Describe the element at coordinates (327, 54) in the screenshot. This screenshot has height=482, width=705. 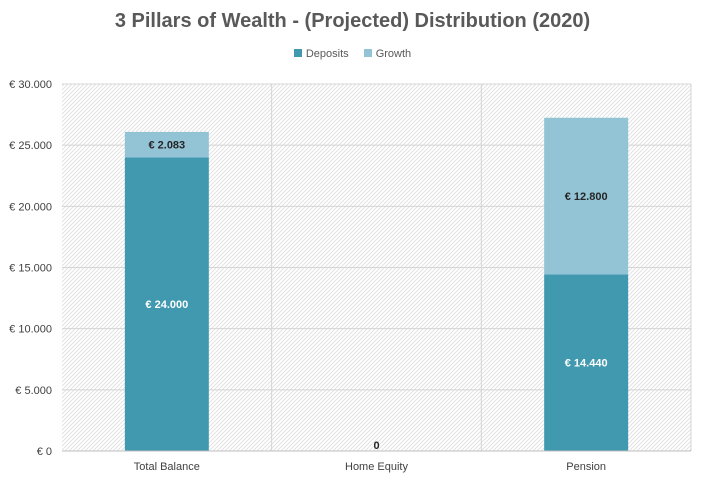
I see `legend-label-deposits: Deposits` at that location.